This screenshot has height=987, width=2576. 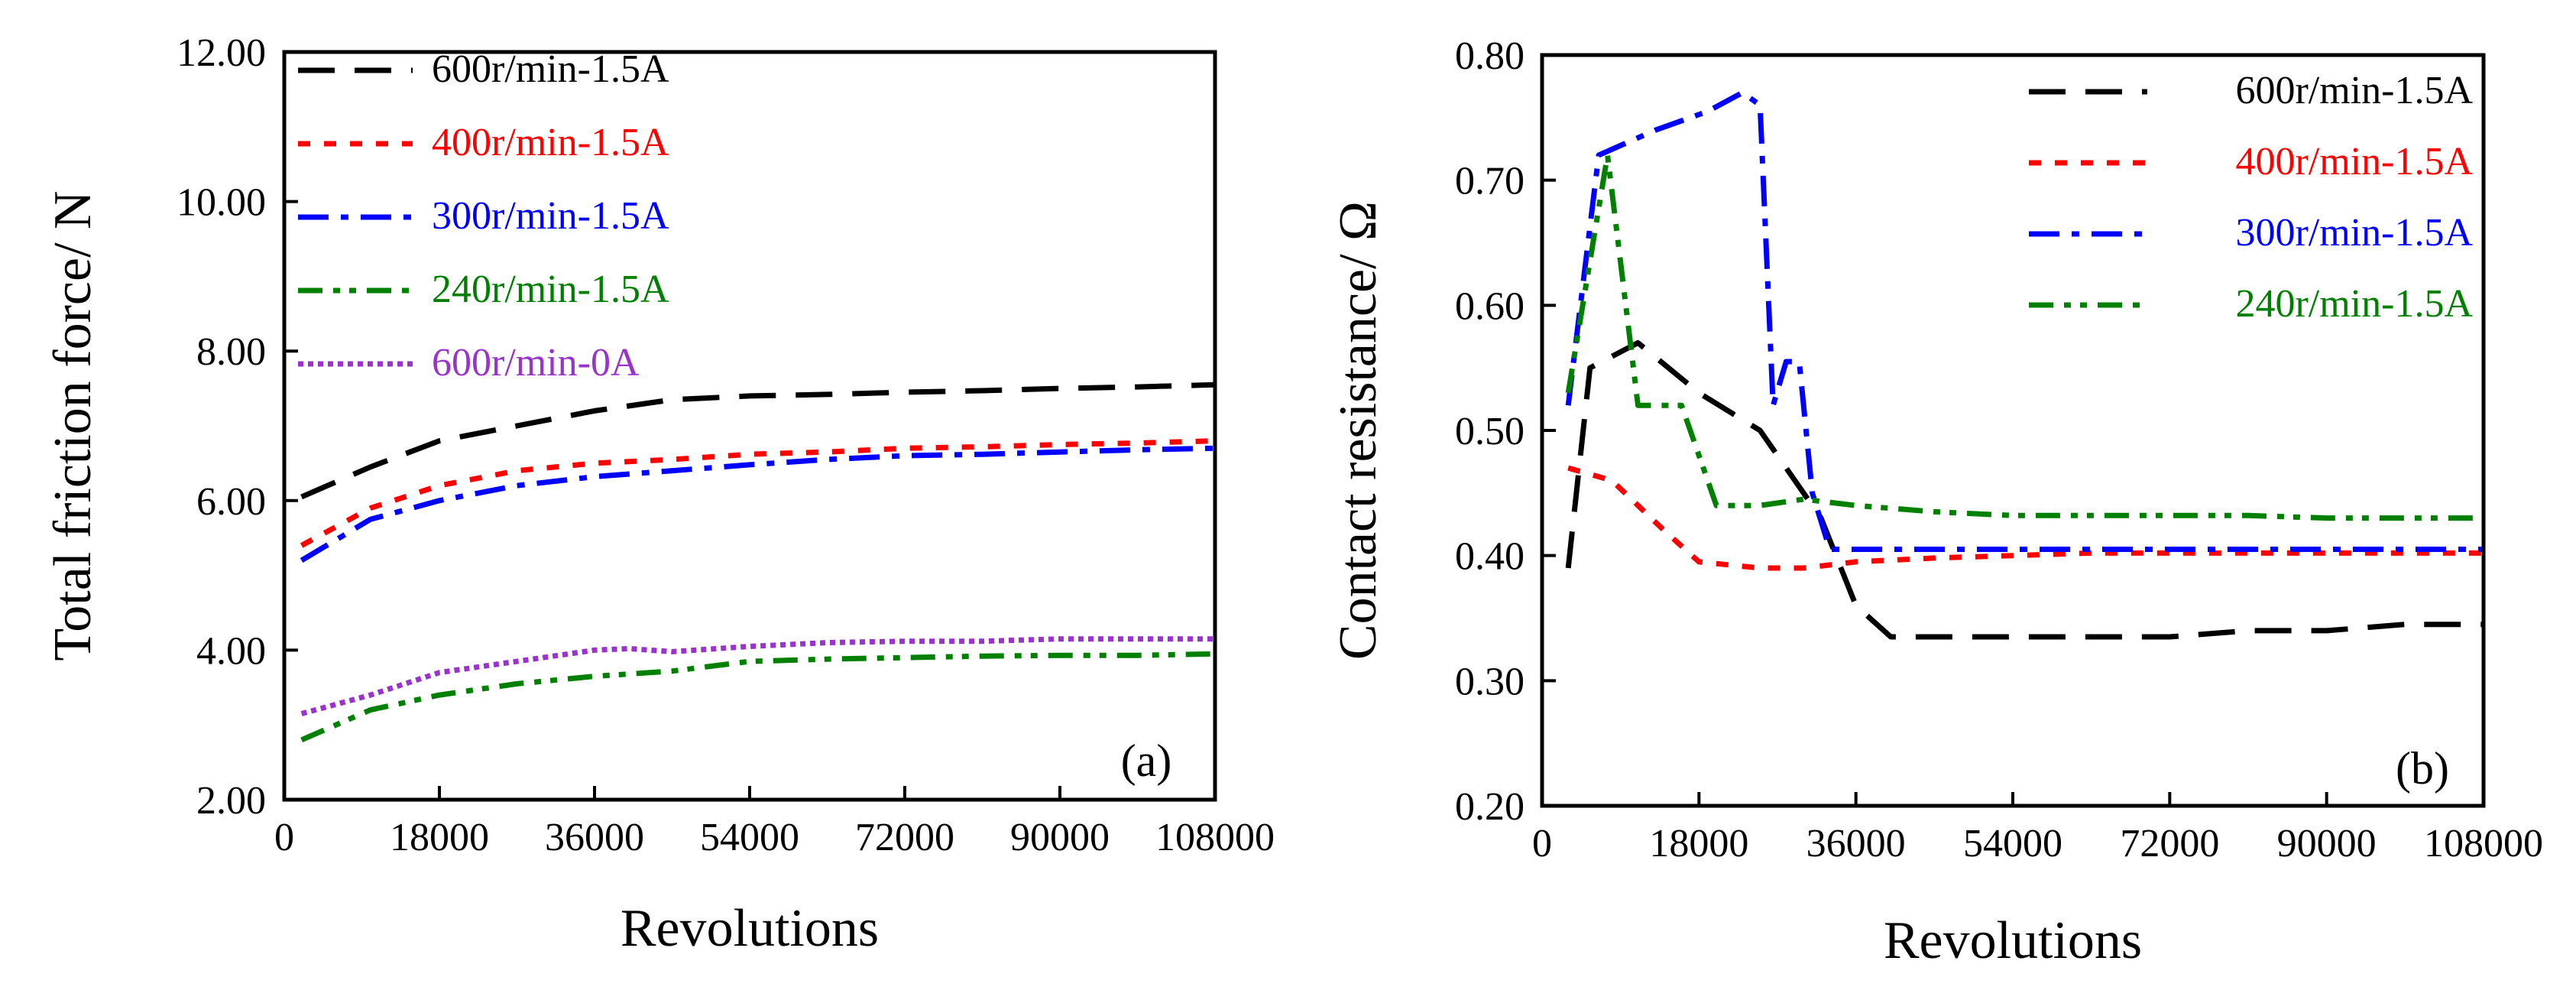 What do you see at coordinates (750, 928) in the screenshot?
I see `x-axis-title-a: Revolutions` at bounding box center [750, 928].